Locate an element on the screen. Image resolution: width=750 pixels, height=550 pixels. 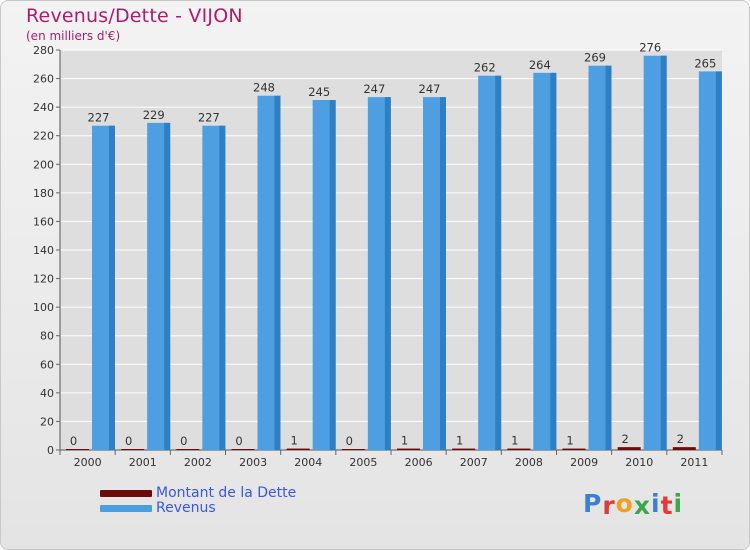
x-tick-label: 2002 is located at coordinates (198, 462).